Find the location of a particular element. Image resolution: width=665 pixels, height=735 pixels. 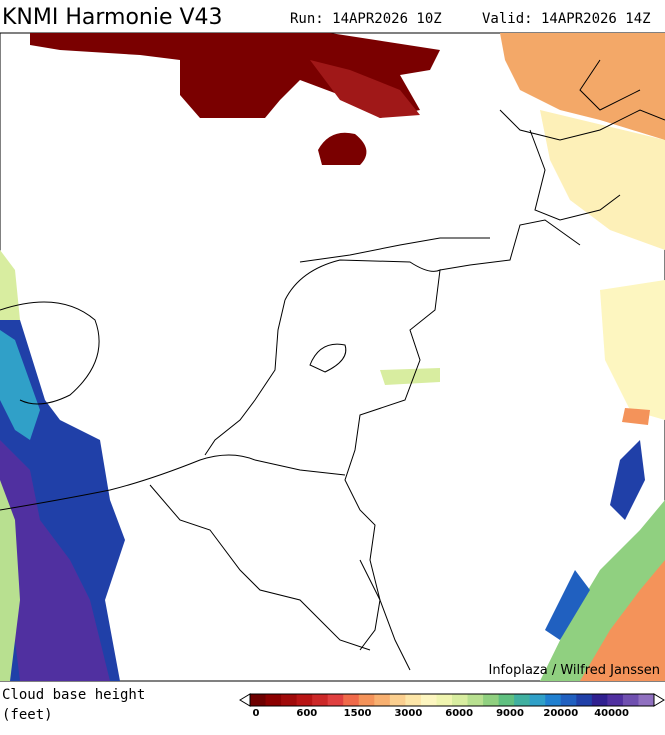

legend-title: Cloud base height is located at coordinates (73, 695).